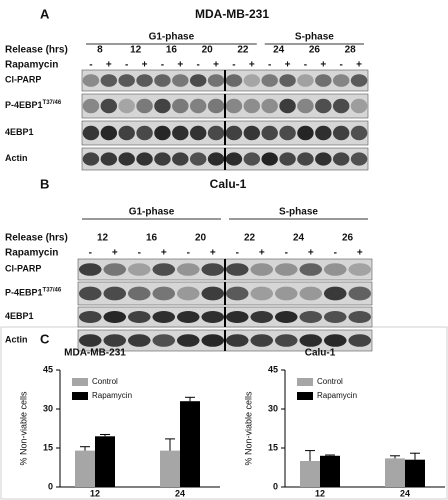 The height and width of the screenshot is (500, 448). What do you see at coordinates (172, 50) in the screenshot?
I see `release-hour: 16` at bounding box center [172, 50].